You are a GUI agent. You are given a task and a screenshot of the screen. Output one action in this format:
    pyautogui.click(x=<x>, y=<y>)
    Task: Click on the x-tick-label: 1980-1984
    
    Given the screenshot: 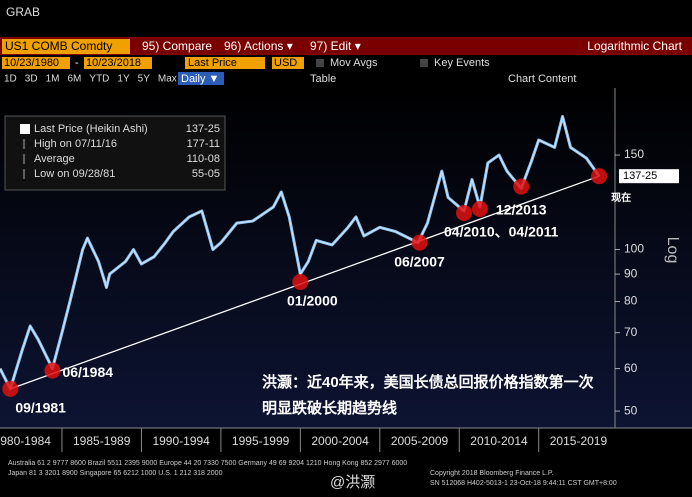 What is the action you would take?
    pyautogui.click(x=25, y=441)
    